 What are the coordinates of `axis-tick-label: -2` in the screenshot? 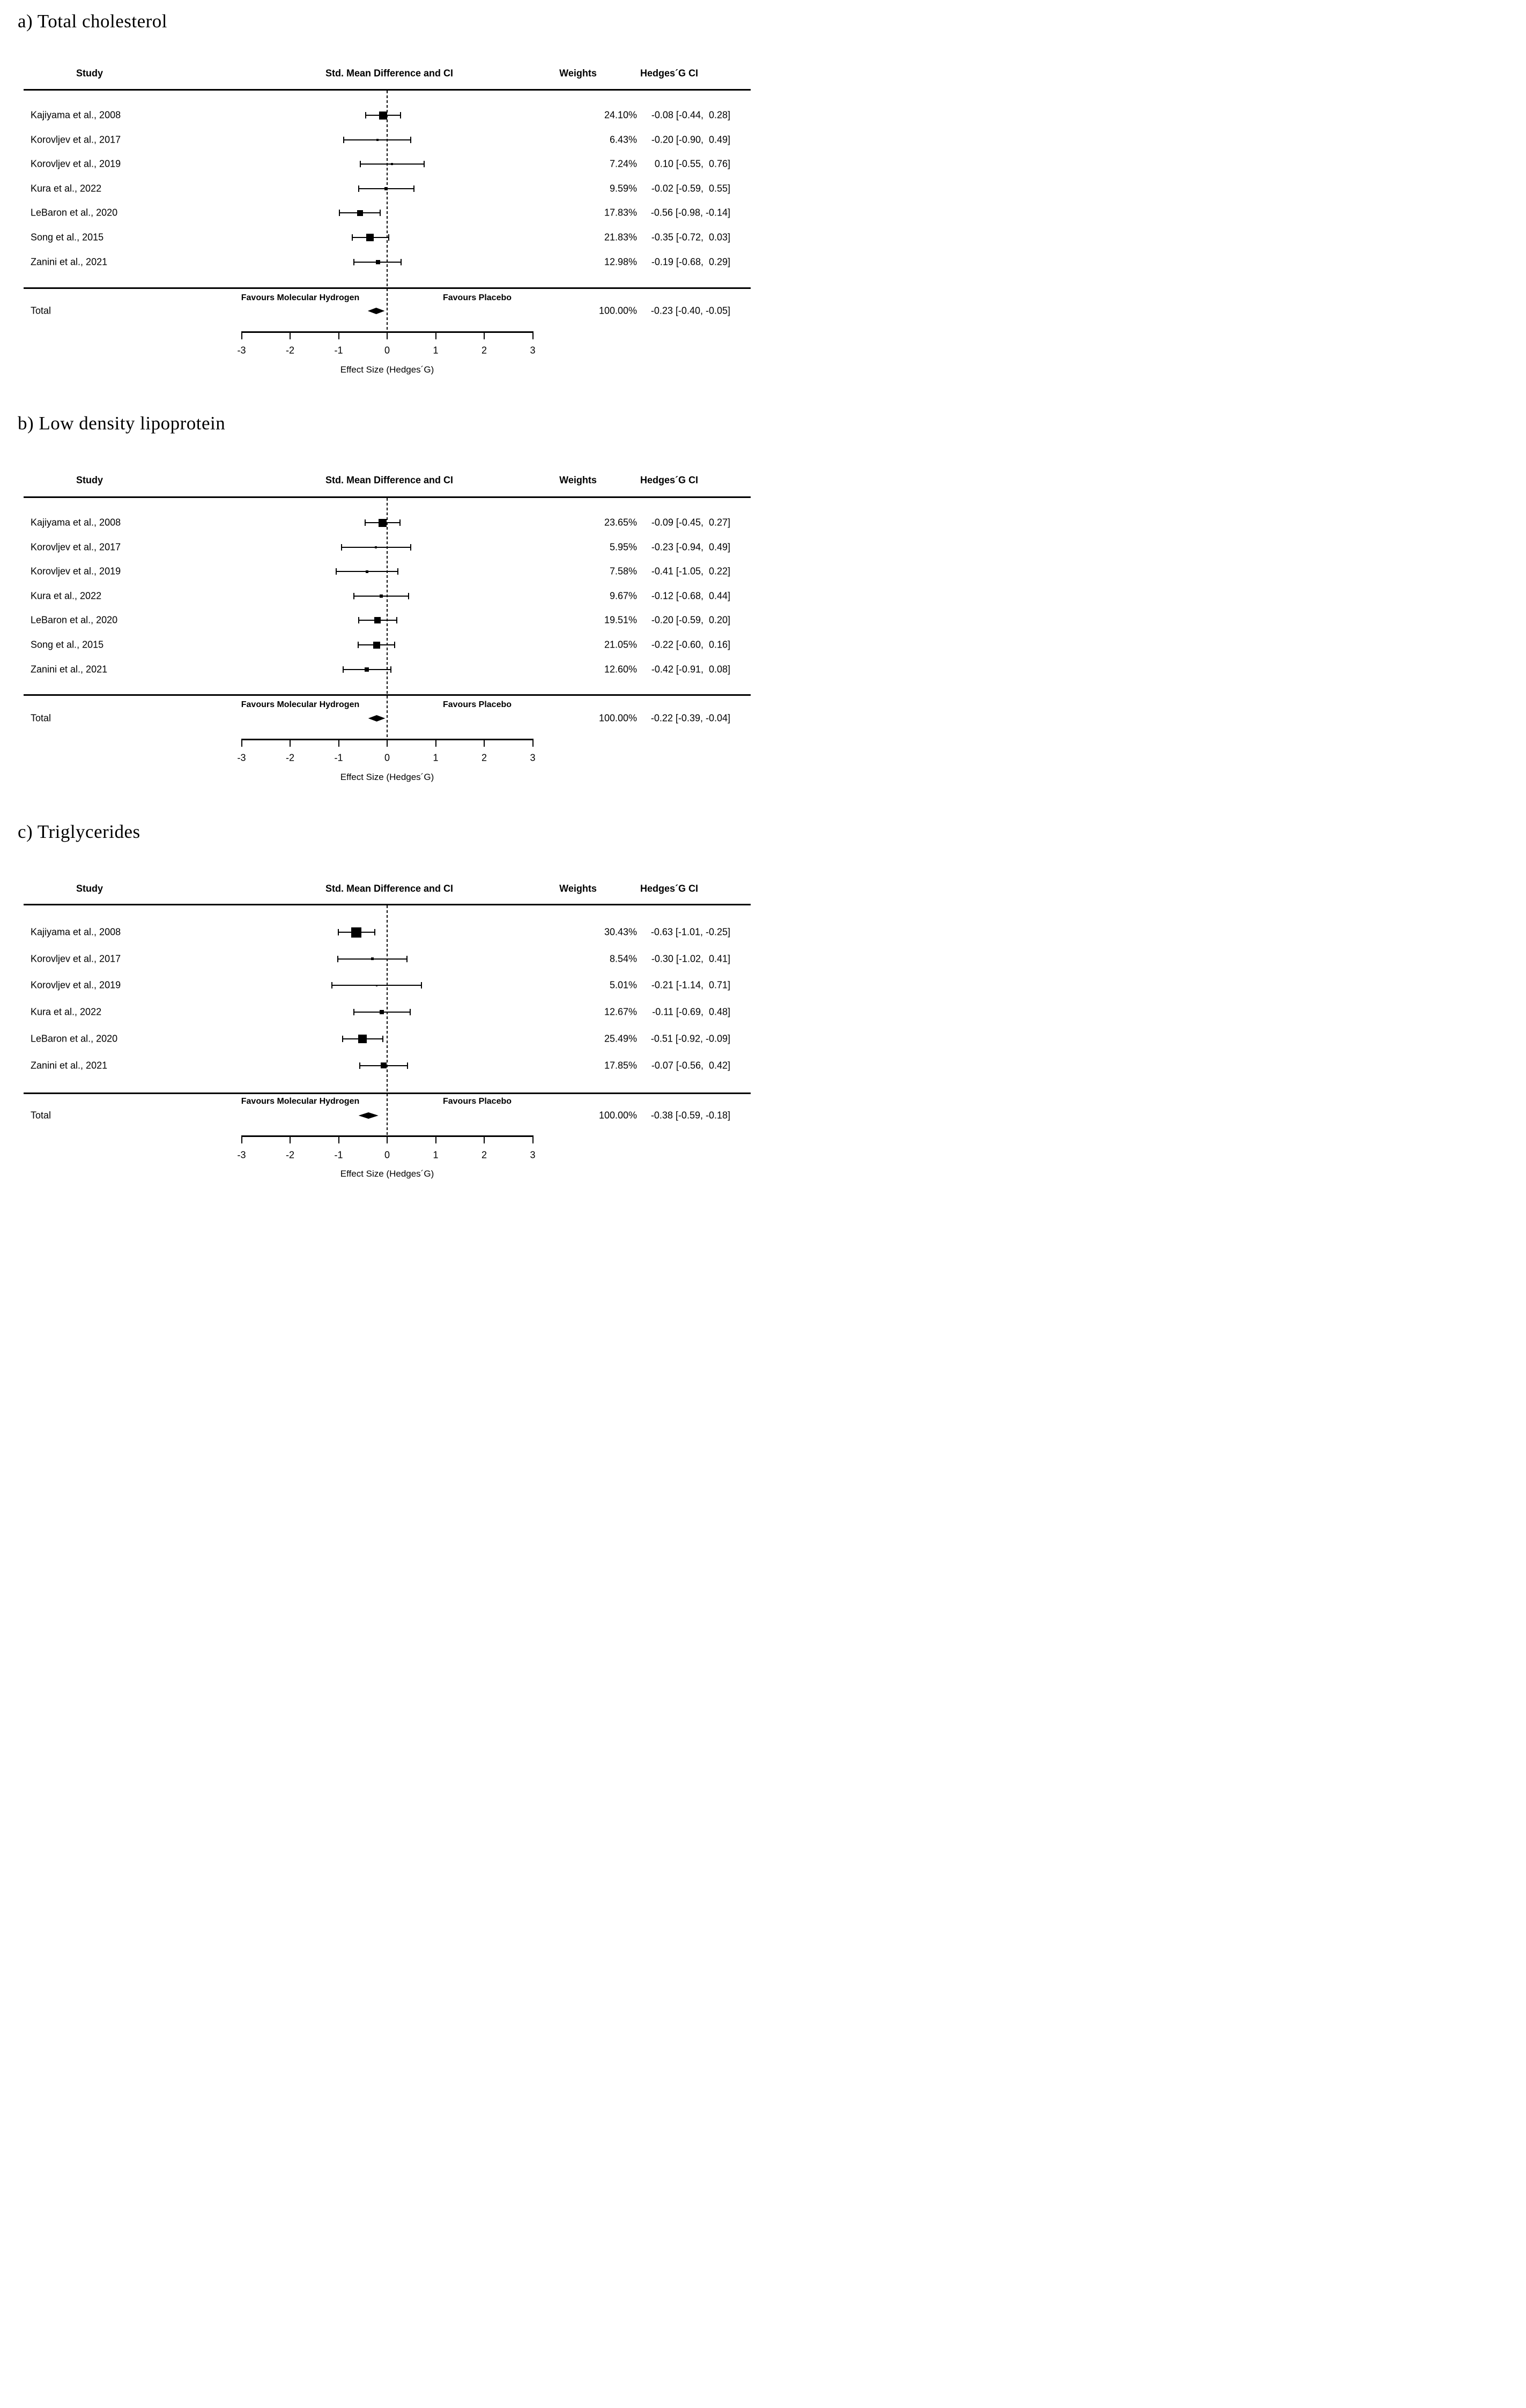 It's located at (290, 758).